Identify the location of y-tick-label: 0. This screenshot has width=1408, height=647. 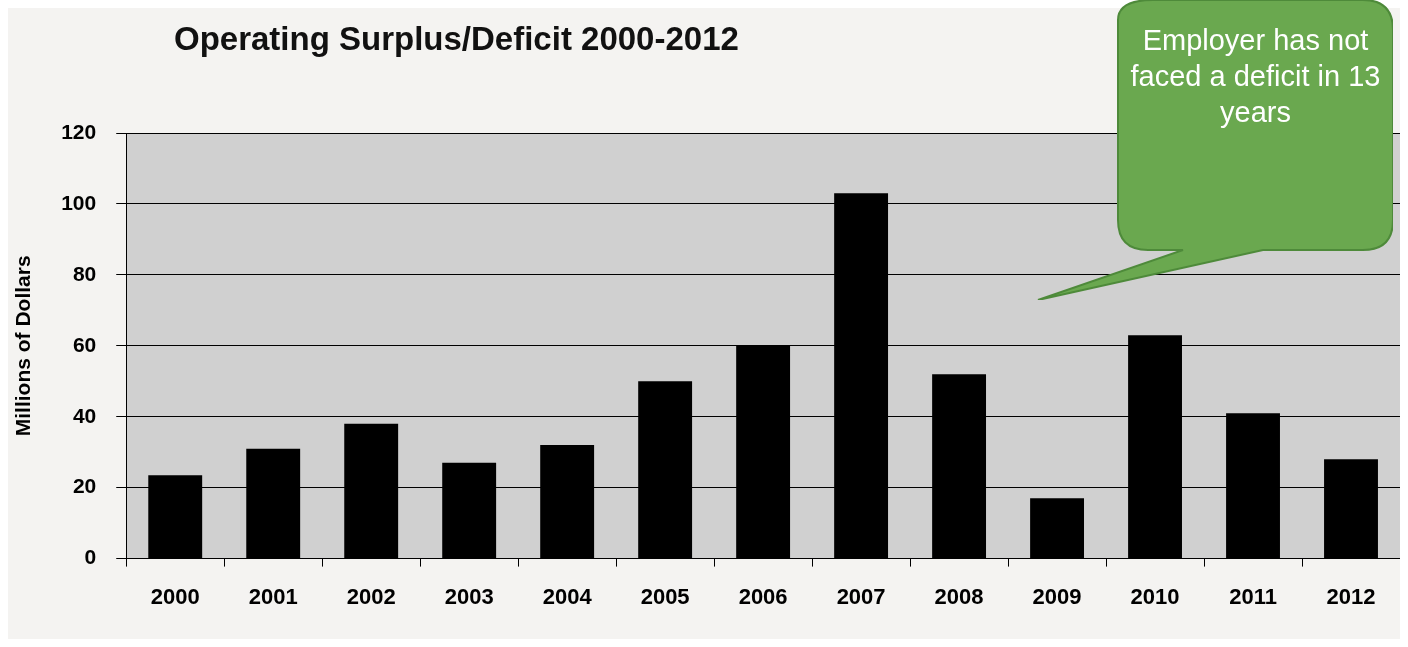
(90, 557).